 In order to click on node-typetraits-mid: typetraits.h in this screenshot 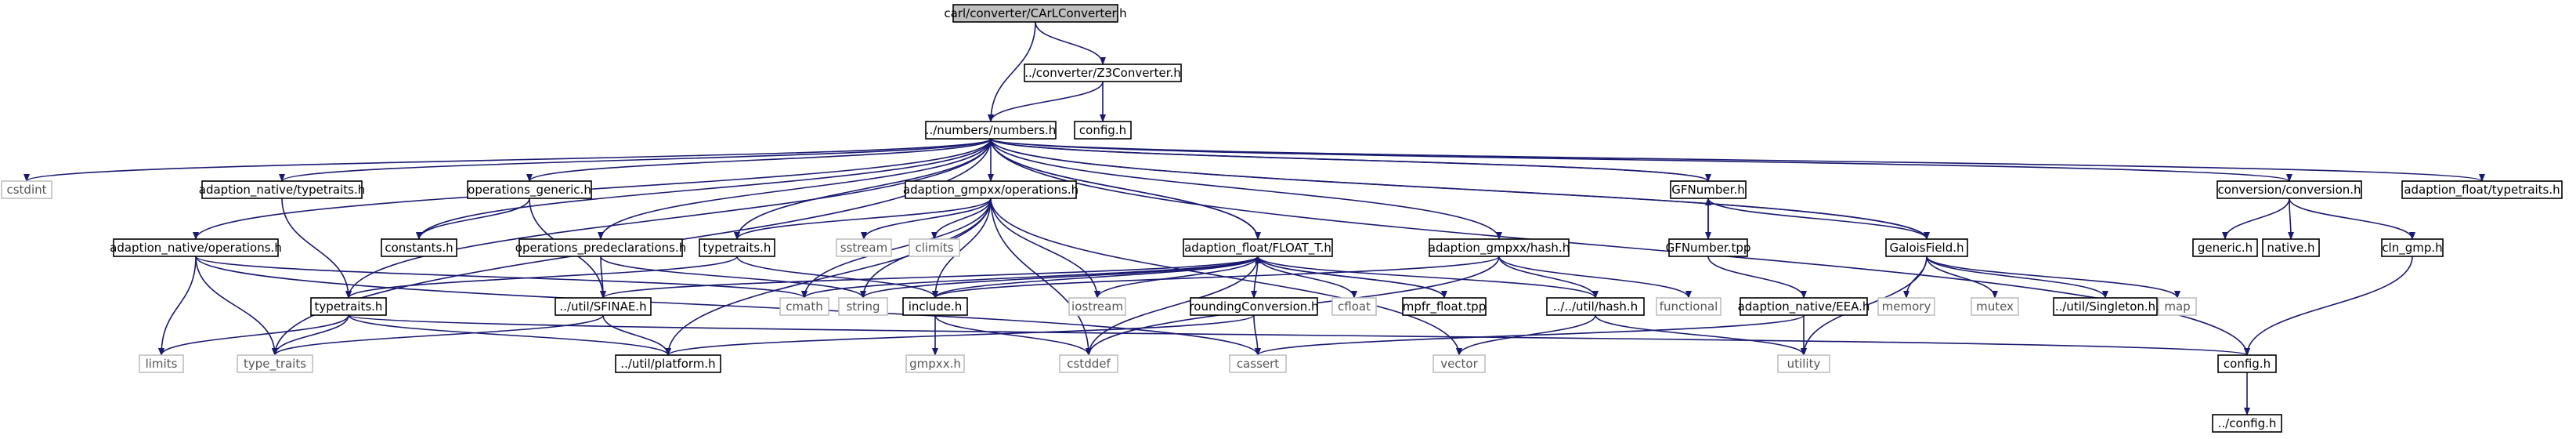, I will do `click(737, 248)`.